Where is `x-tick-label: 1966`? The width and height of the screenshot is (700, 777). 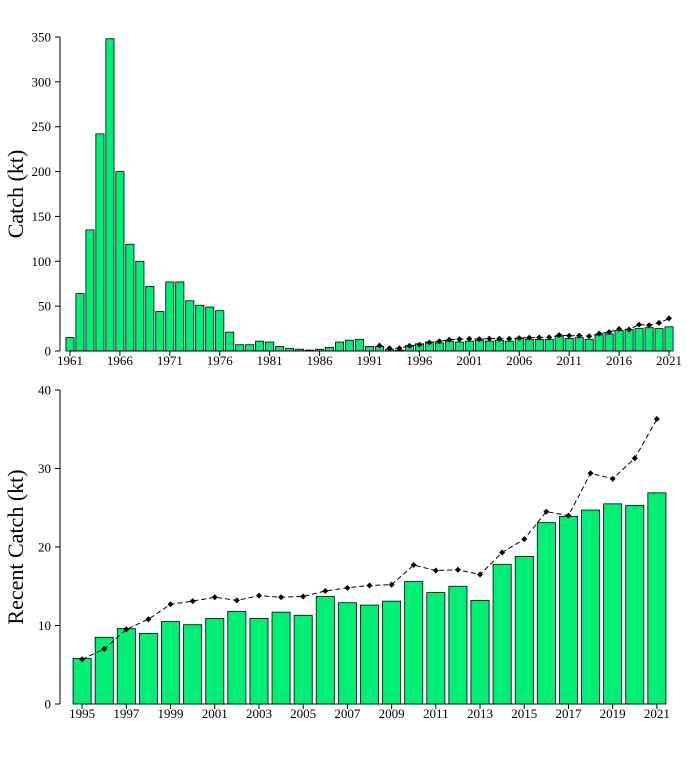
x-tick-label: 1966 is located at coordinates (120, 360).